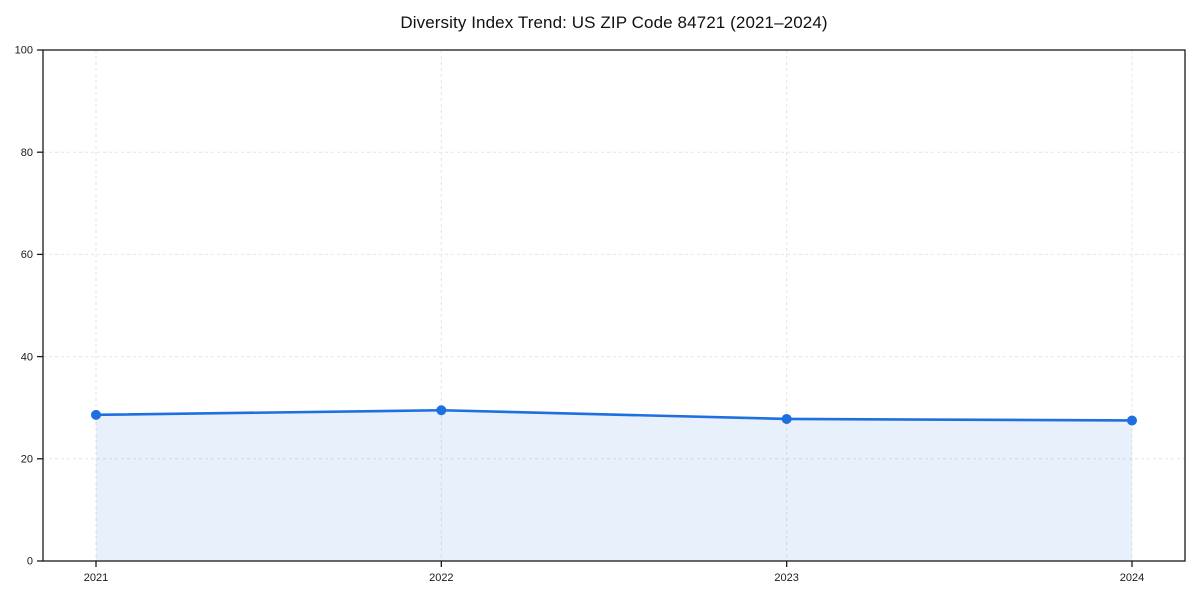 This screenshot has height=600, width=1200. What do you see at coordinates (27, 357) in the screenshot?
I see `y-axis-tick-label: 40` at bounding box center [27, 357].